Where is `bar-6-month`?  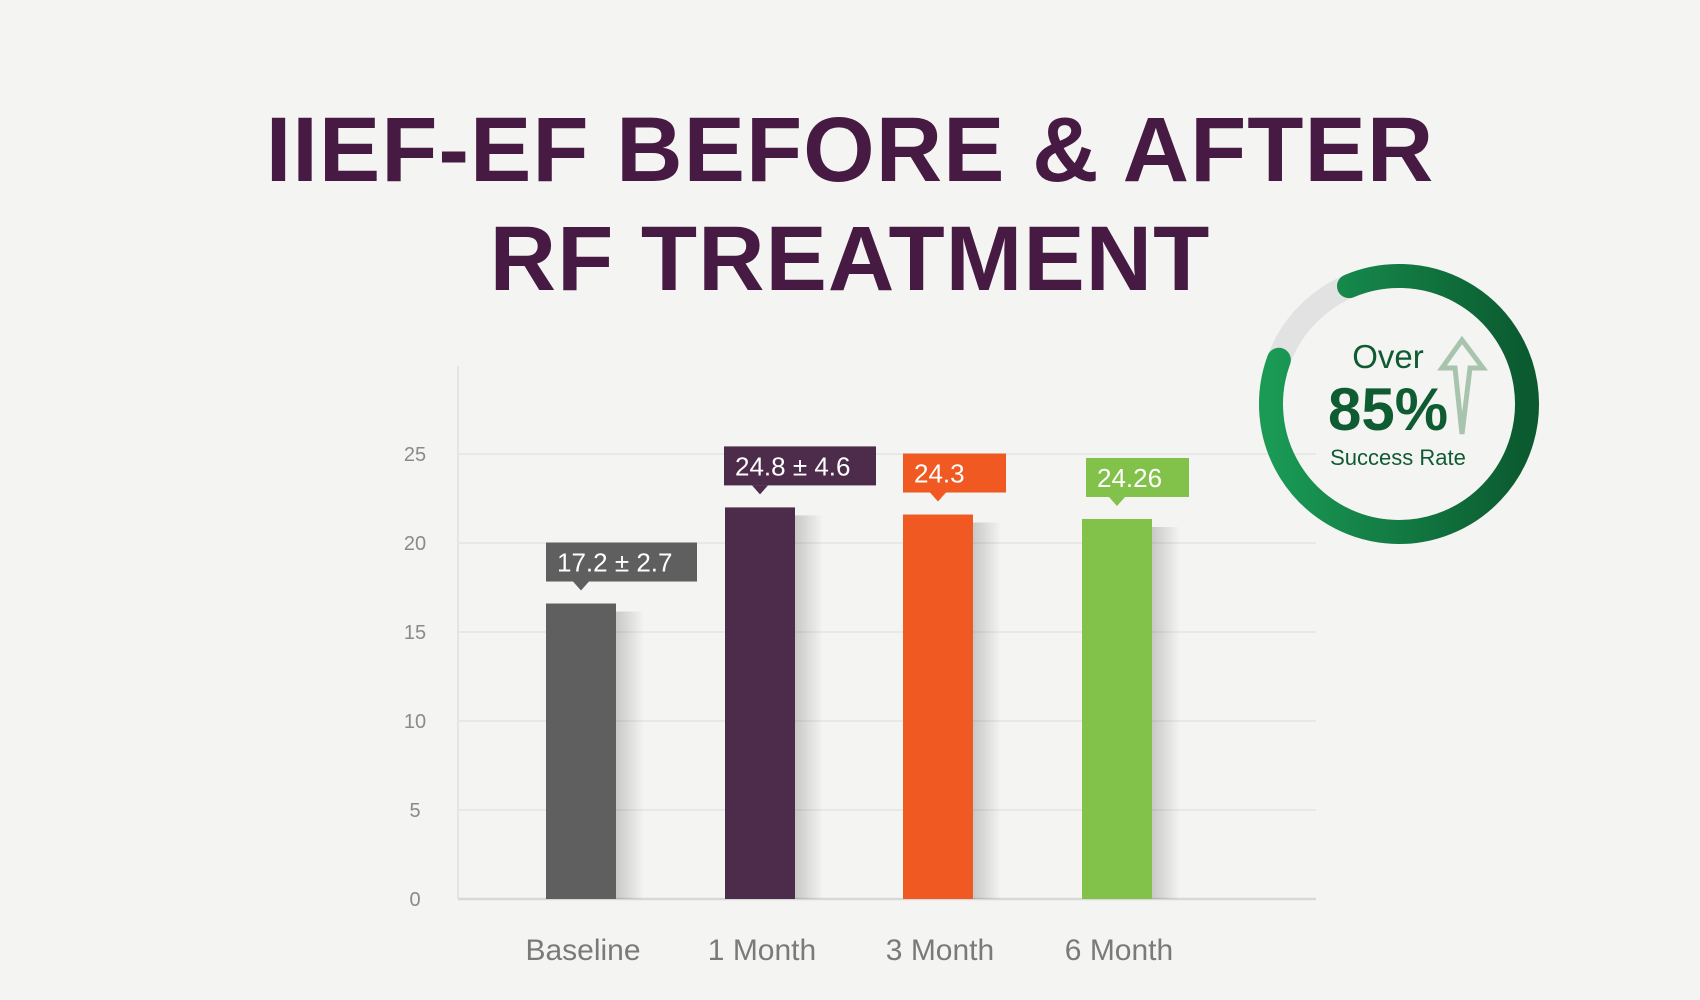 bar-6-month is located at coordinates (1117, 708).